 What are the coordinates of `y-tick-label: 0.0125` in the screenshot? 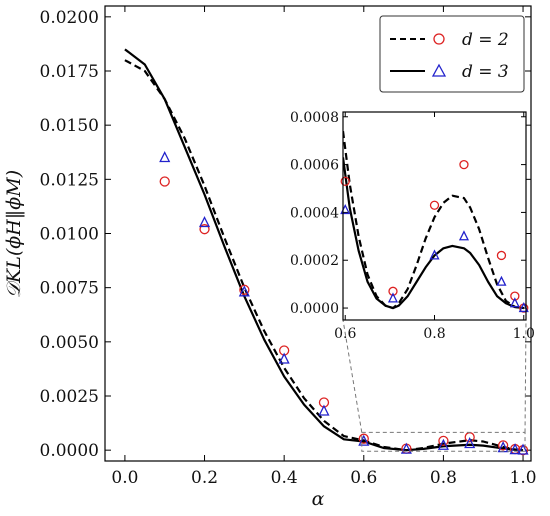 It's located at (69, 180).